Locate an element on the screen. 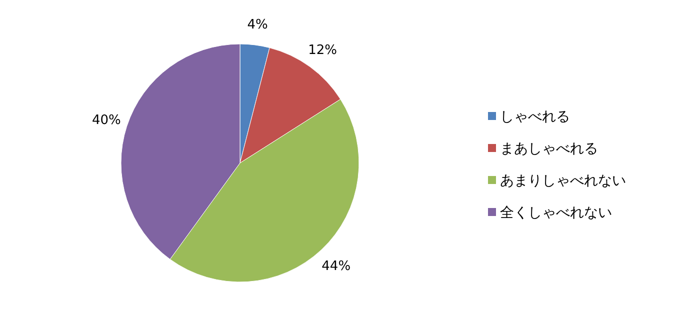  data-label: 4% is located at coordinates (257, 24).